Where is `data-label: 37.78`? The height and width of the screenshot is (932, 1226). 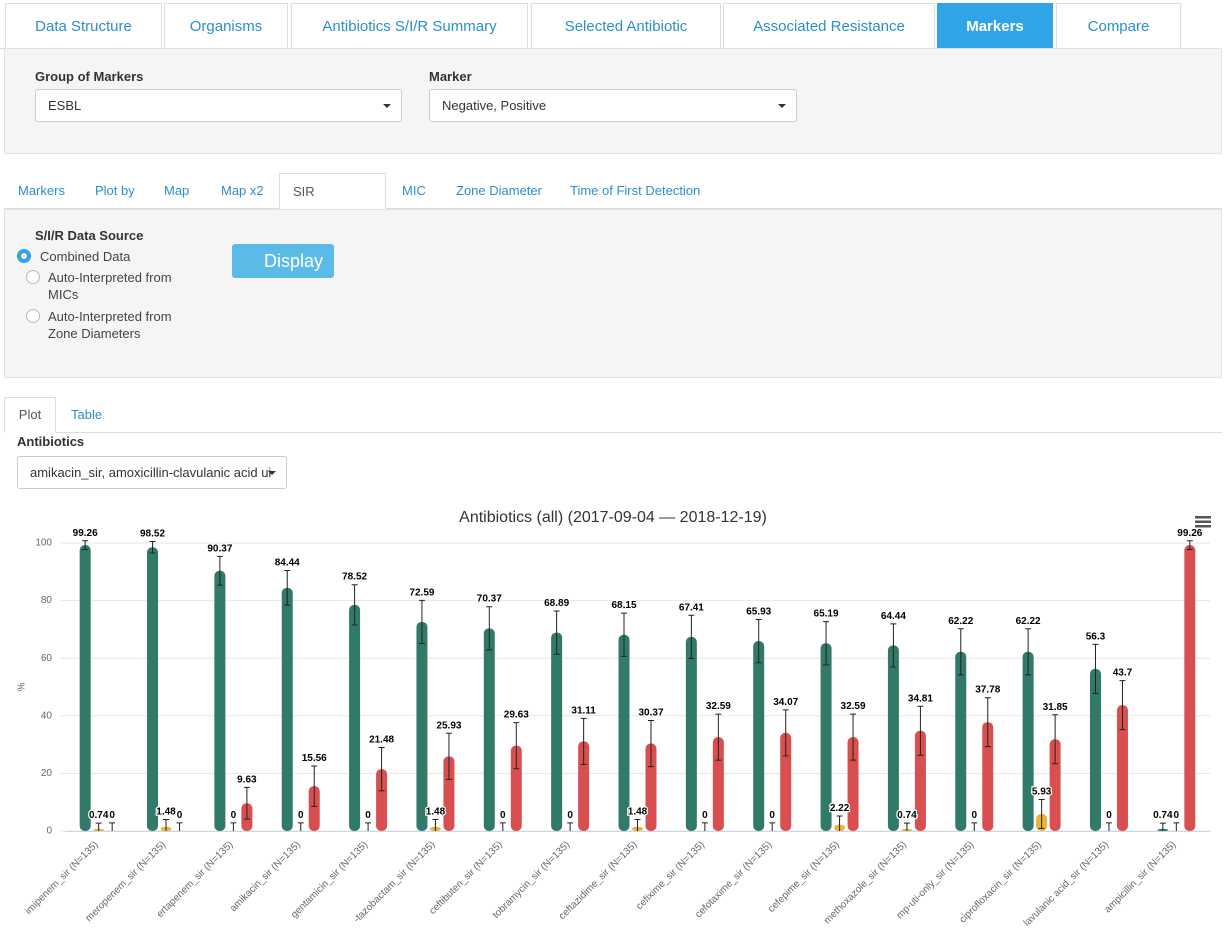 data-label: 37.78 is located at coordinates (987, 690).